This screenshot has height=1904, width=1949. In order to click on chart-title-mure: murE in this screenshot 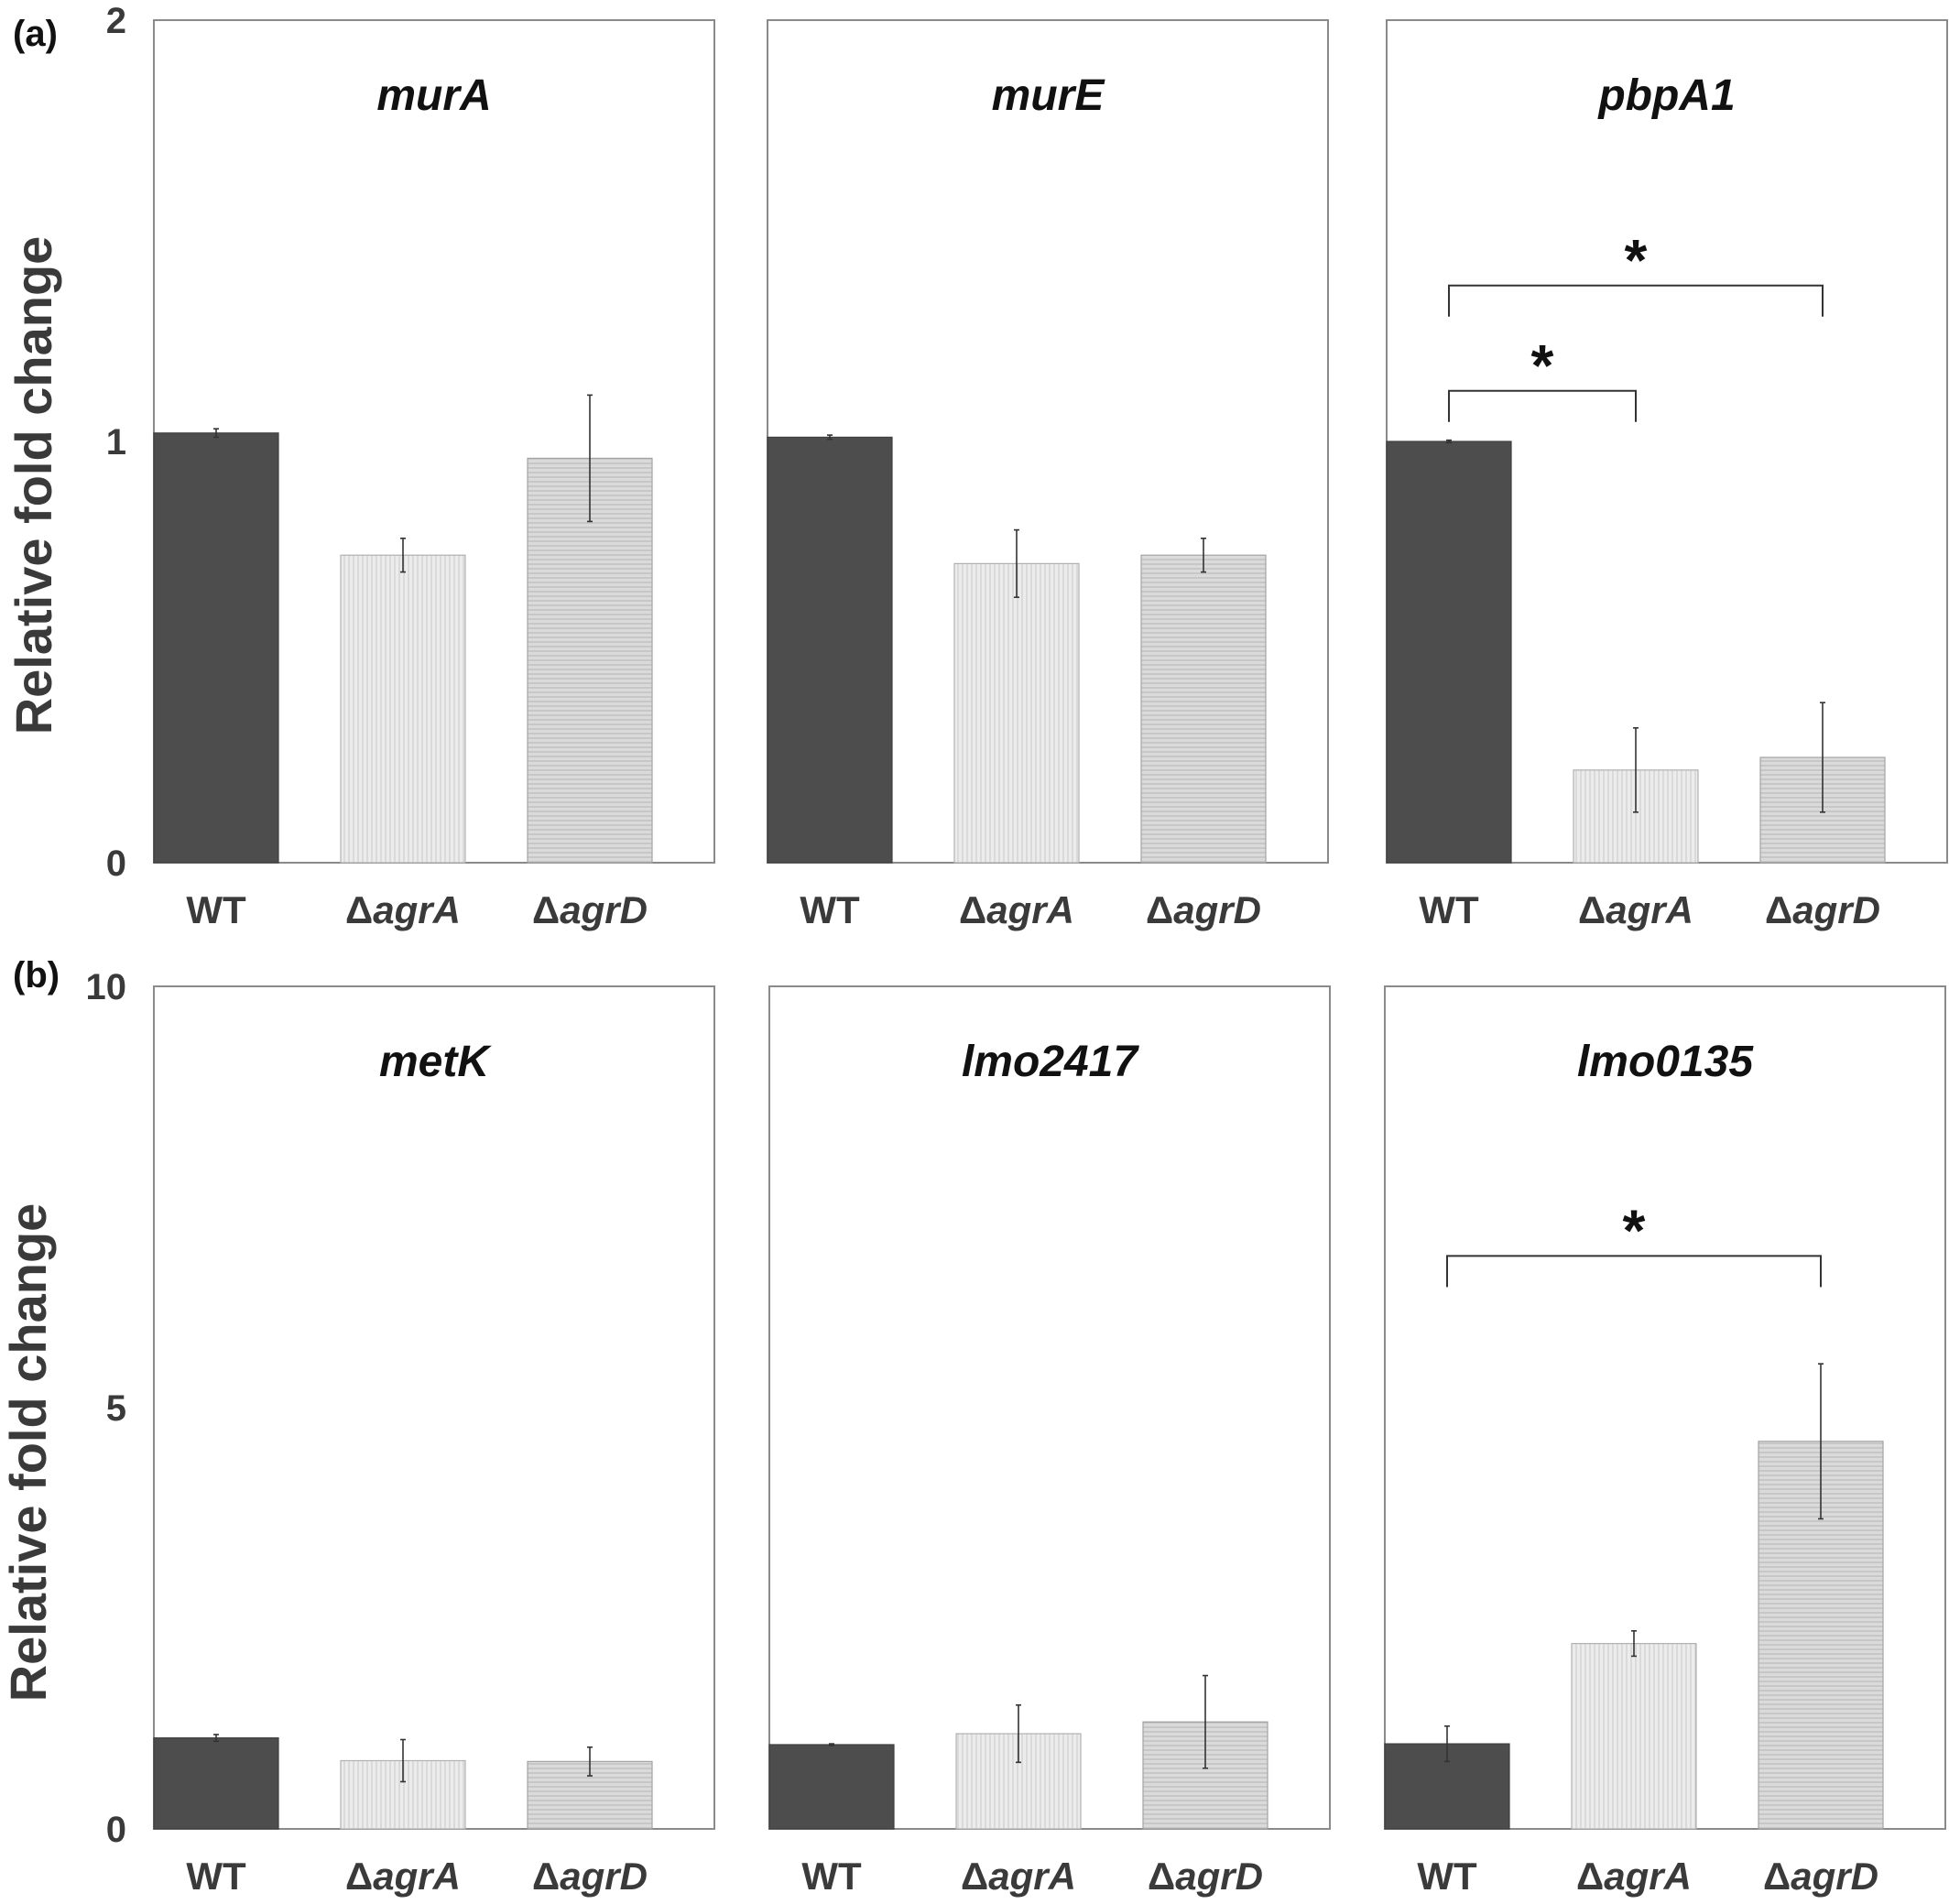, I will do `click(1049, 95)`.